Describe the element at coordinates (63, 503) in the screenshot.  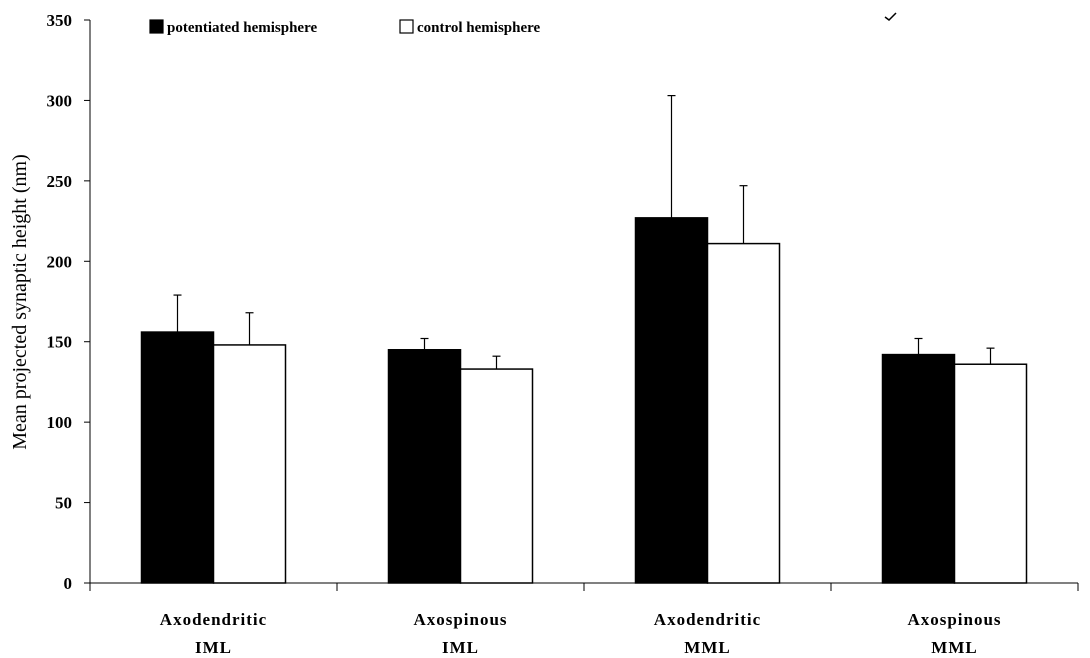
I see `y-tick-label: 50` at that location.